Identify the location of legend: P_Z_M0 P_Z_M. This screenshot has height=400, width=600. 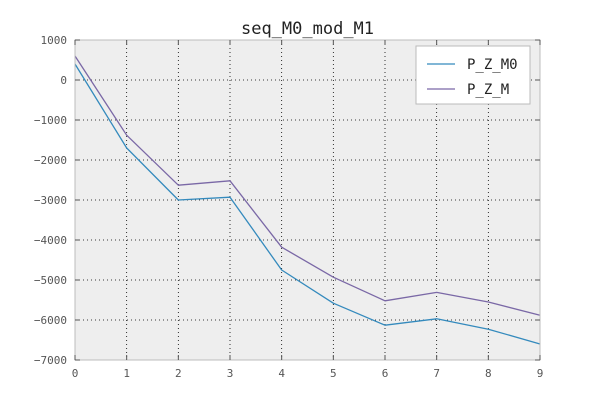
(473, 75).